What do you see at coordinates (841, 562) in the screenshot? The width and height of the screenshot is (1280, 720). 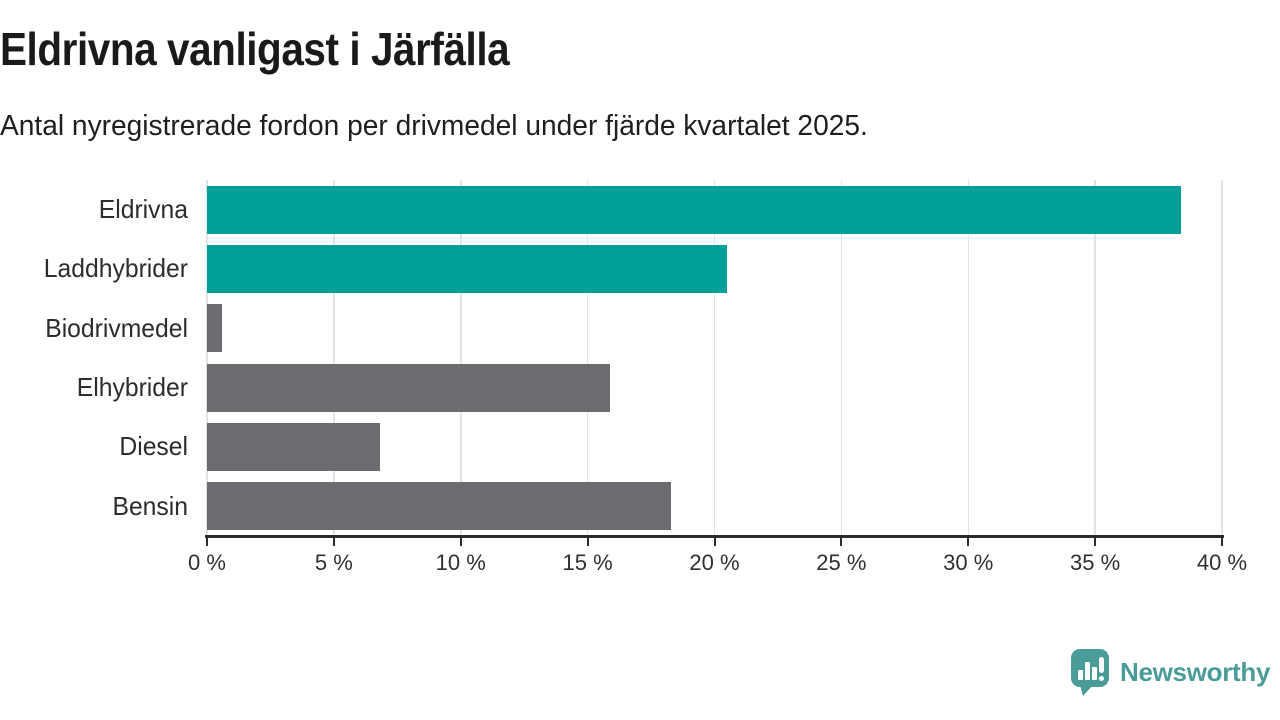 I see `x-axis-tick-label: 25 %` at bounding box center [841, 562].